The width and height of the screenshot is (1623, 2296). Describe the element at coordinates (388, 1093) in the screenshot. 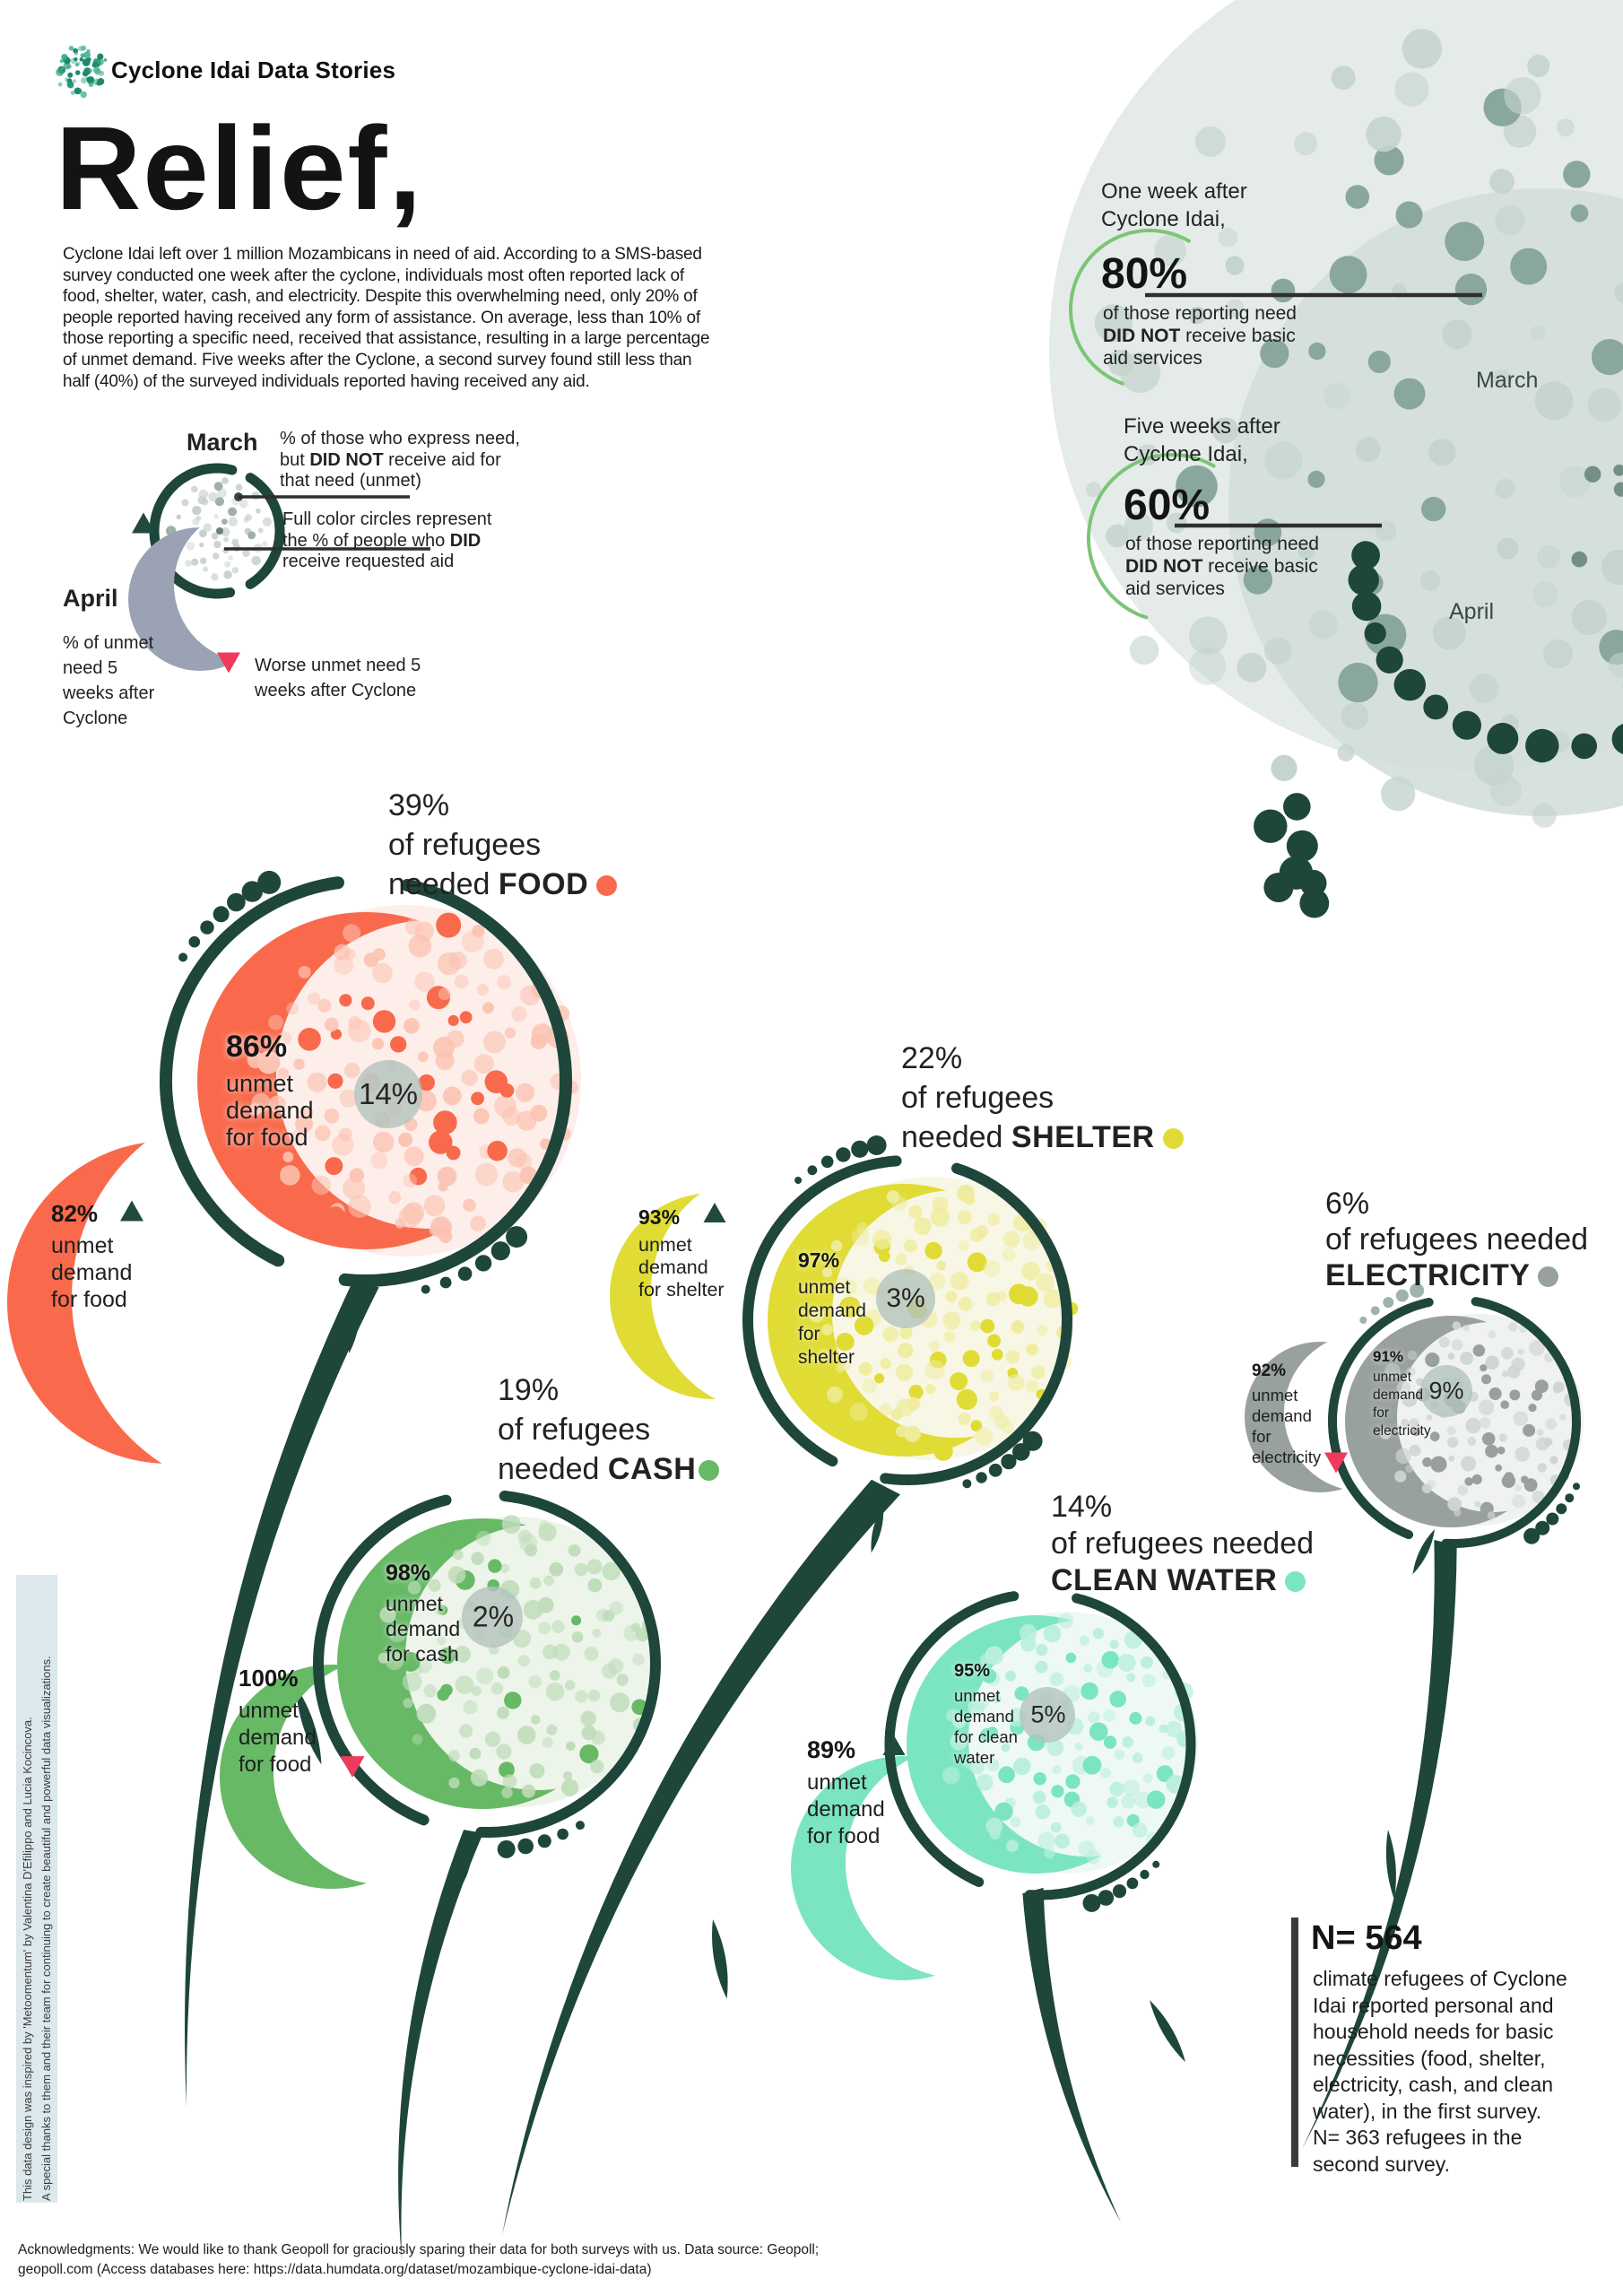

I see `food-received-pct: 14%` at that location.